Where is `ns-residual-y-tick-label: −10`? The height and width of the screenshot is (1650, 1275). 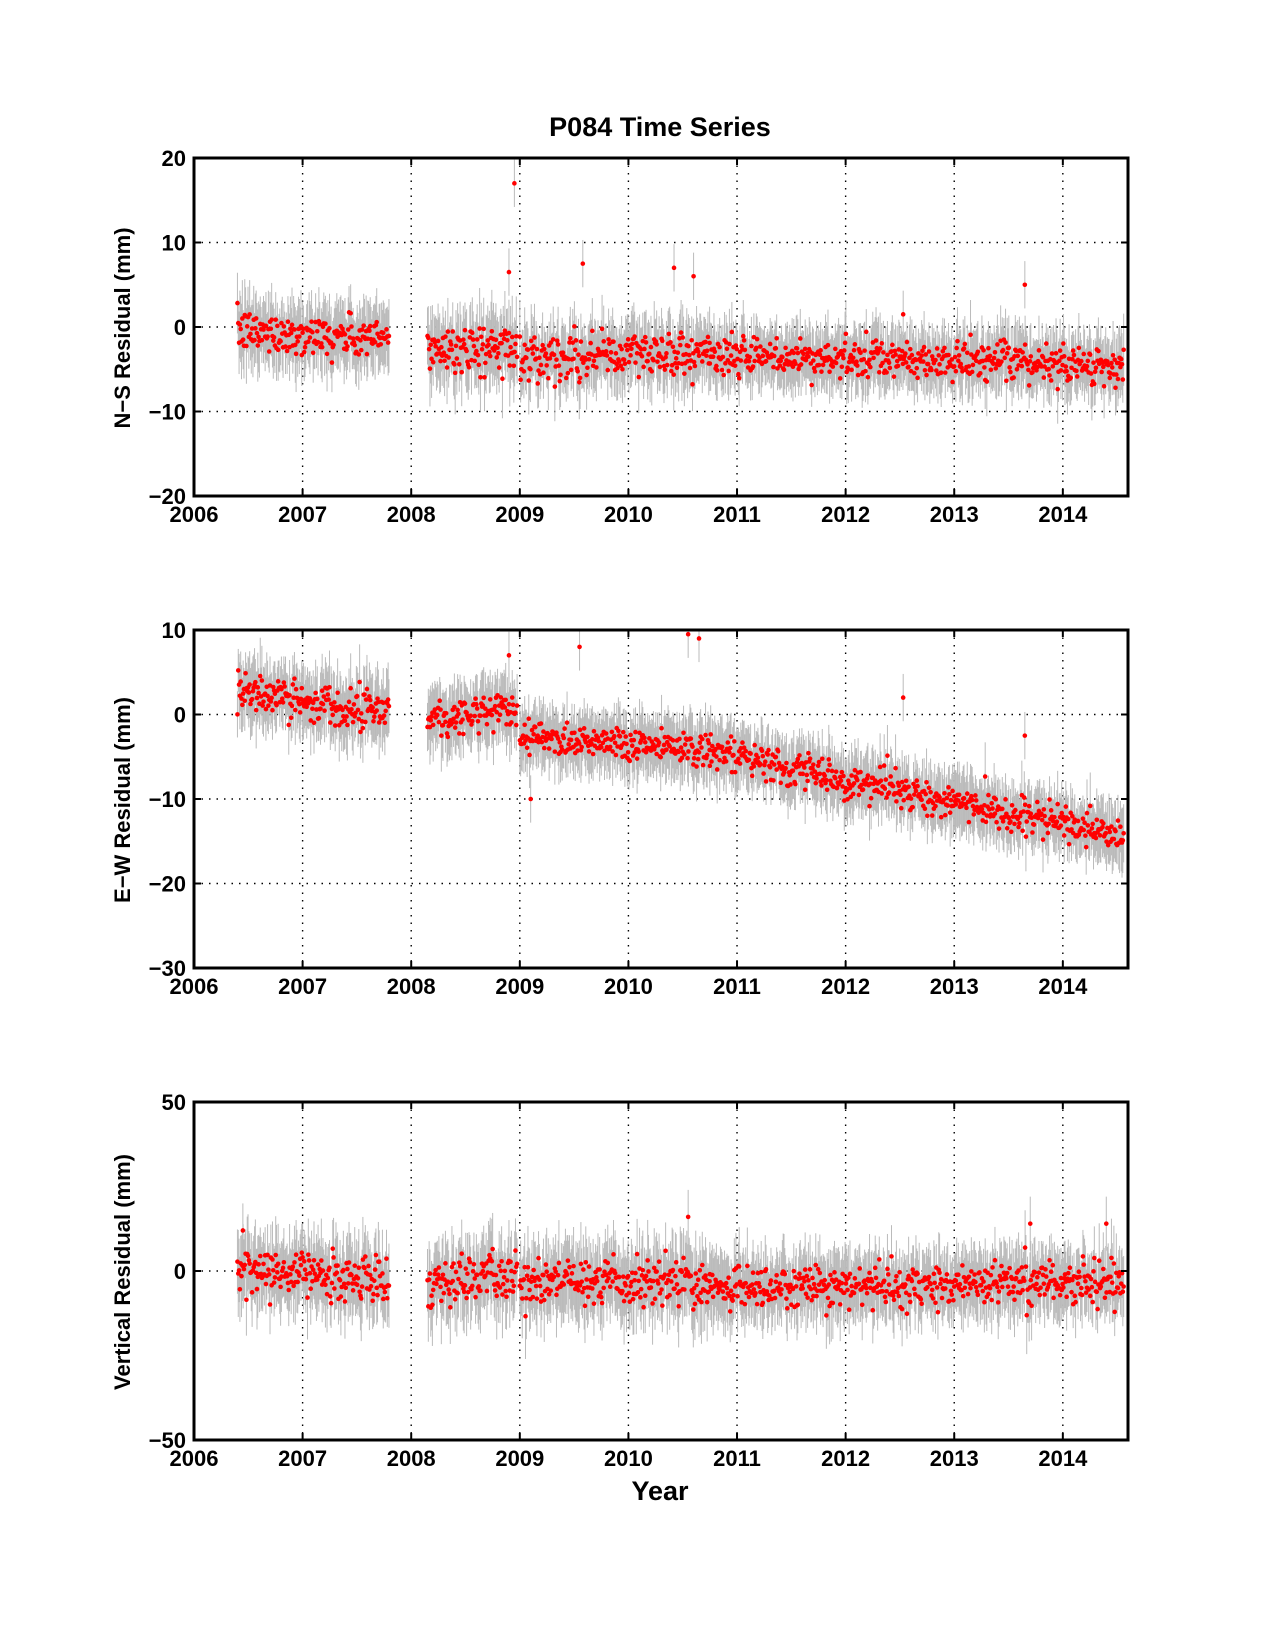
ns-residual-y-tick-label: −10 is located at coordinates (167, 412).